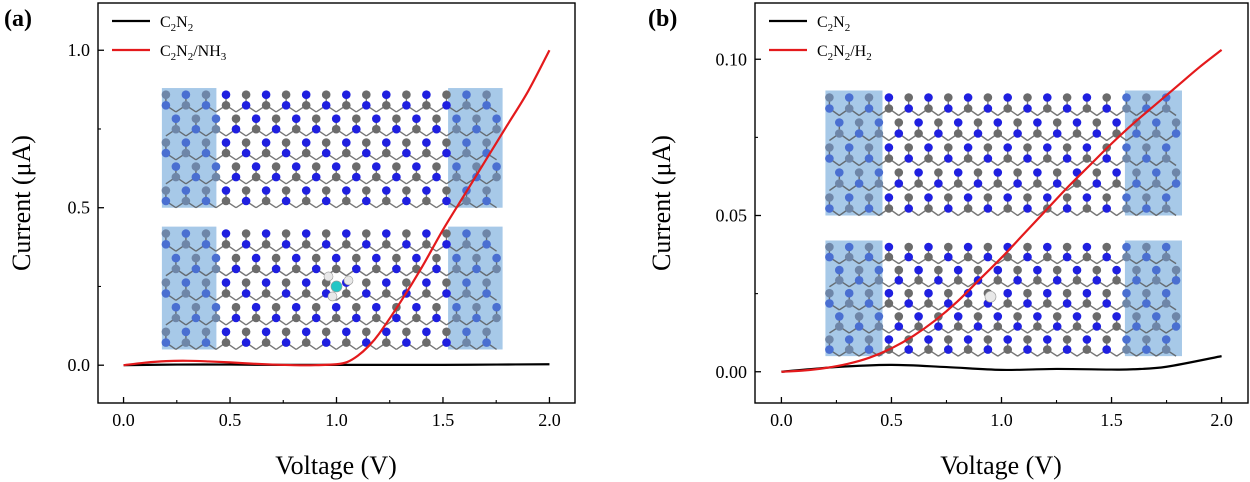 Image resolution: width=1250 pixels, height=482 pixels. I want to click on x-tick-label: 0.5, so click(230, 420).